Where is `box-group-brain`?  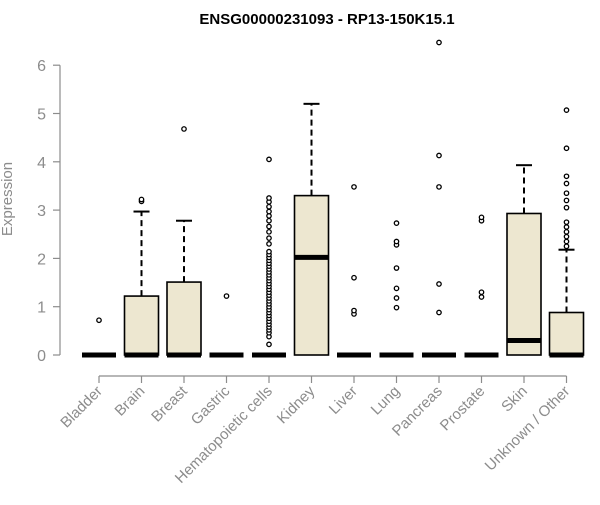
box-group-brain is located at coordinates (141, 277).